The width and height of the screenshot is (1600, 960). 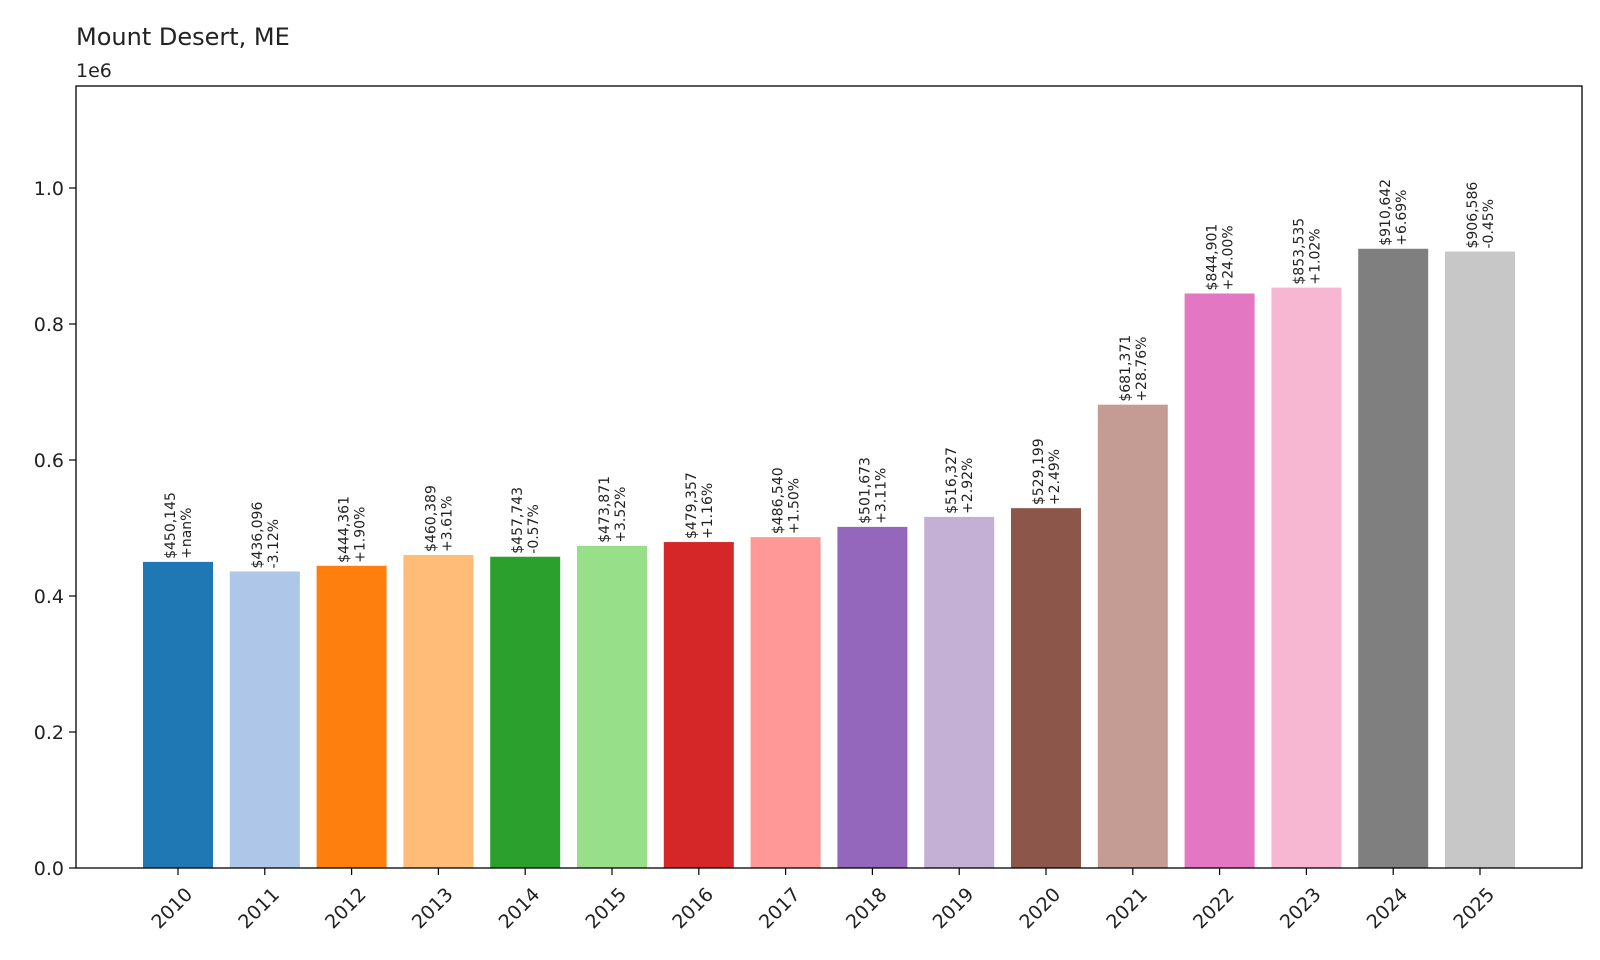 I want to click on x-tick-label: 2018, so click(x=867, y=909).